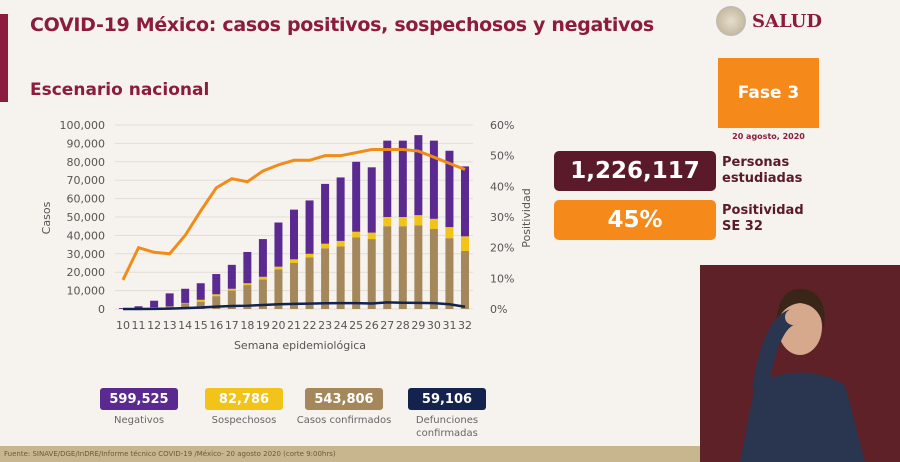 Image resolution: width=900 pixels, height=462 pixels. I want to click on x-tick-label: 25, so click(356, 325).